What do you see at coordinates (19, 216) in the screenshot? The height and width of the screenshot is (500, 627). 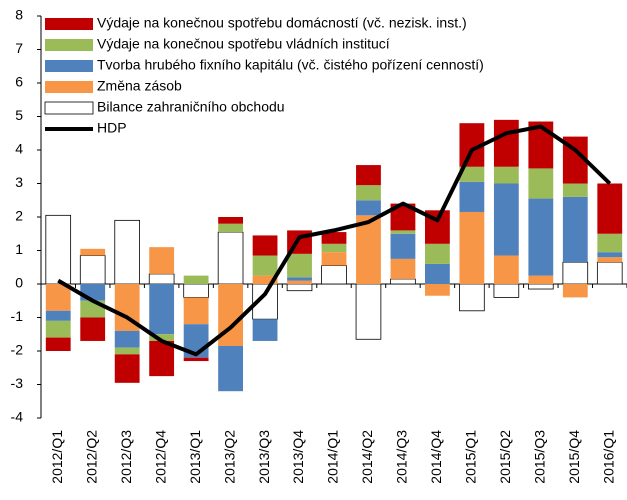 I see `y-tick-label: 2` at bounding box center [19, 216].